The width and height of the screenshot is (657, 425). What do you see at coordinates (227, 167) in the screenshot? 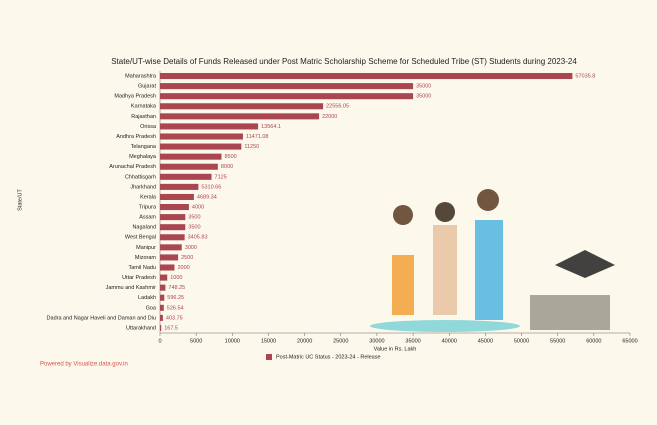
I see `value-label: 8000` at bounding box center [227, 167].